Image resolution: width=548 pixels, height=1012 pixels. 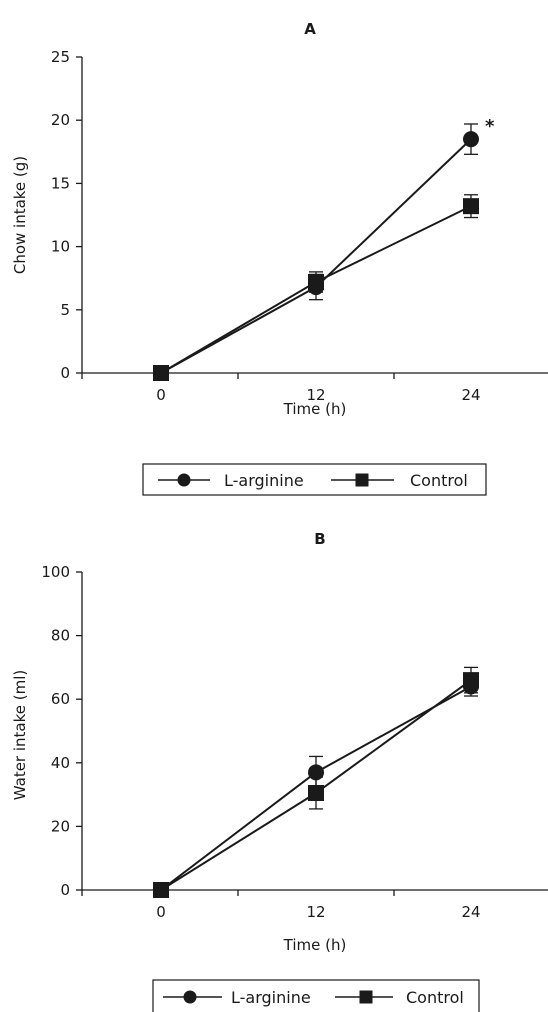 I want to click on panel-b-control-point, so click(x=316, y=793).